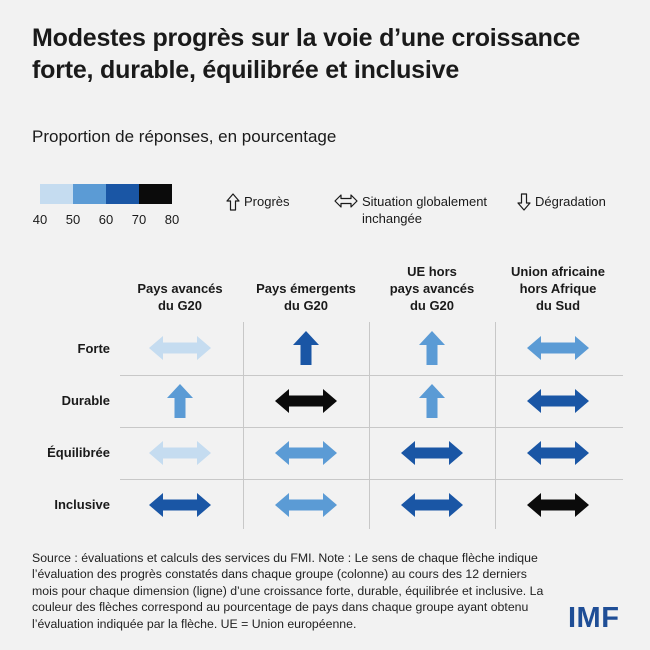 This screenshot has width=650, height=650. Describe the element at coordinates (233, 202) in the screenshot. I see `up-arrow-outline-icon` at that location.